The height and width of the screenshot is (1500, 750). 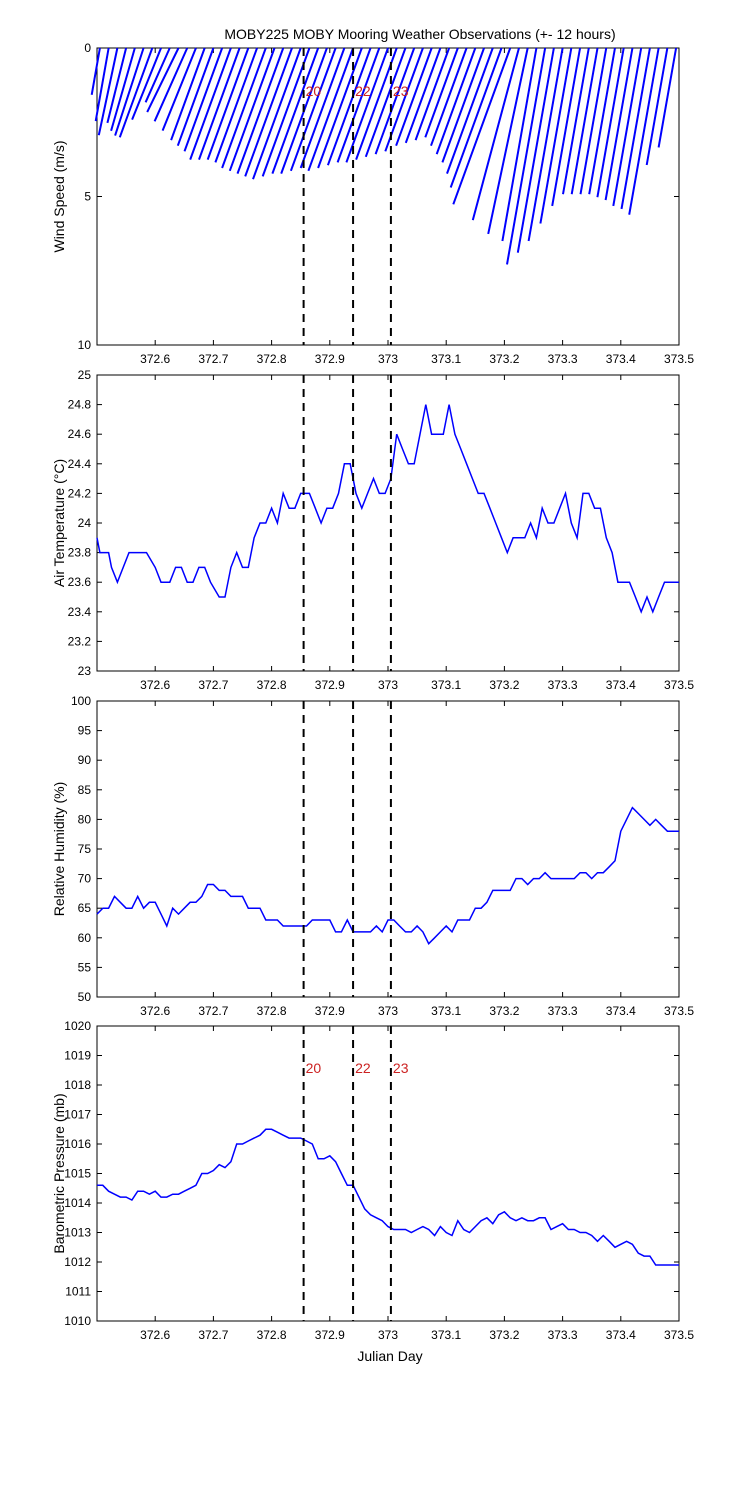 What do you see at coordinates (80, 405) in the screenshot?
I see `y-tick-label: 24.8` at bounding box center [80, 405].